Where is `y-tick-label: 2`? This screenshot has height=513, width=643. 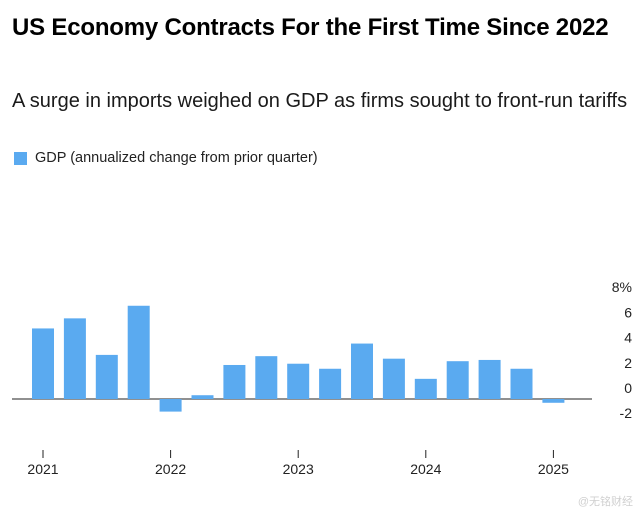
y-tick-label: 2 is located at coordinates (628, 363).